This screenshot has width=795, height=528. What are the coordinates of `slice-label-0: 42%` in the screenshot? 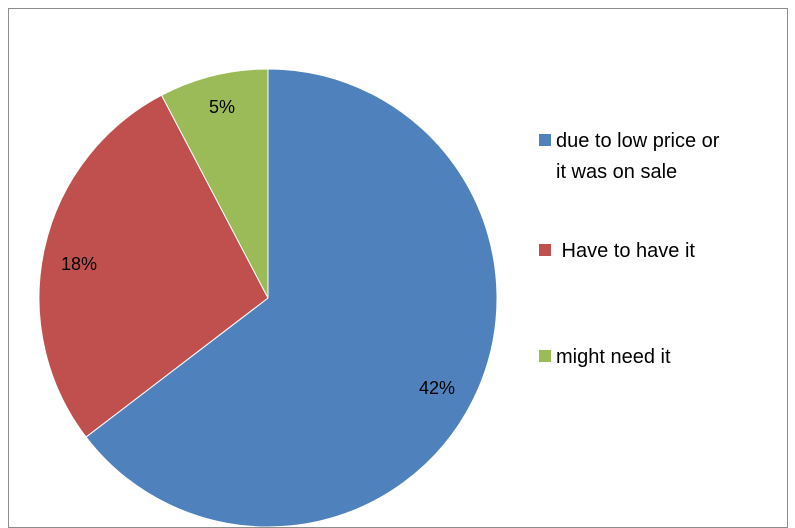 It's located at (437, 388).